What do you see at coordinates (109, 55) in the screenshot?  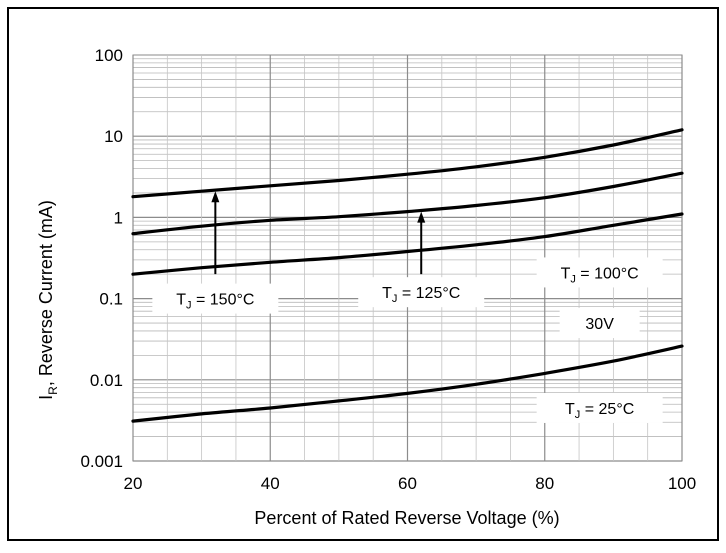 I see `y-tick-label: 100` at bounding box center [109, 55].